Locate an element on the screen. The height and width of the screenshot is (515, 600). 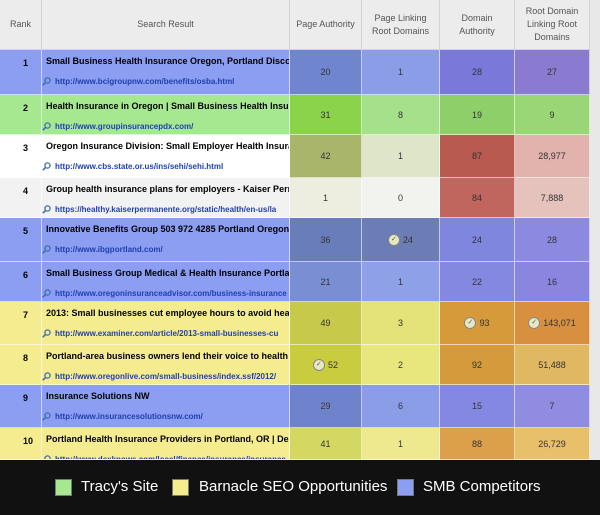
metric-cell: 24 is located at coordinates (477, 240).